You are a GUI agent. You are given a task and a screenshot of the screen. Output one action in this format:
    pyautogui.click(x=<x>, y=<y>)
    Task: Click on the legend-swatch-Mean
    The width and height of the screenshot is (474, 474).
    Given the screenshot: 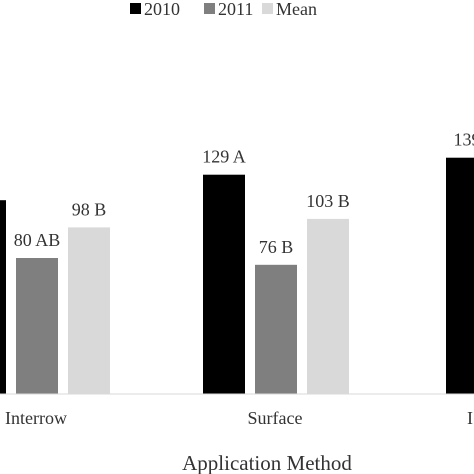 What is the action you would take?
    pyautogui.click(x=267, y=8)
    